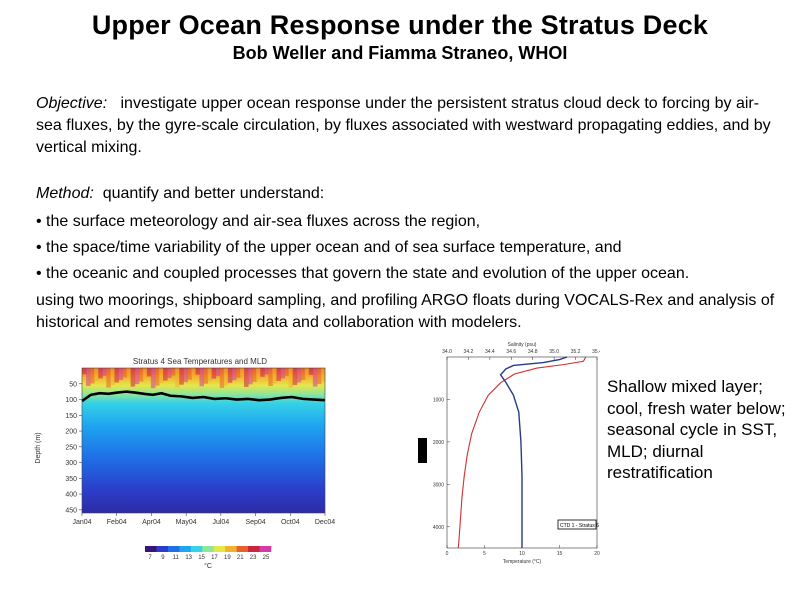 This screenshot has width=800, height=600. What do you see at coordinates (71, 416) in the screenshot?
I see `heatmap-ytick-label: 150` at bounding box center [71, 416].